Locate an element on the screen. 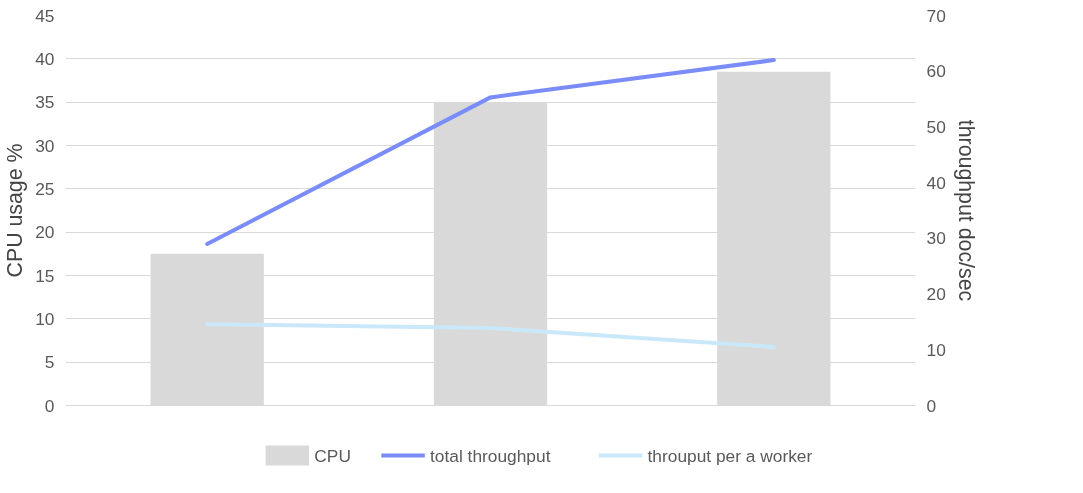  y-axis-title: CPU usage % is located at coordinates (15, 210).